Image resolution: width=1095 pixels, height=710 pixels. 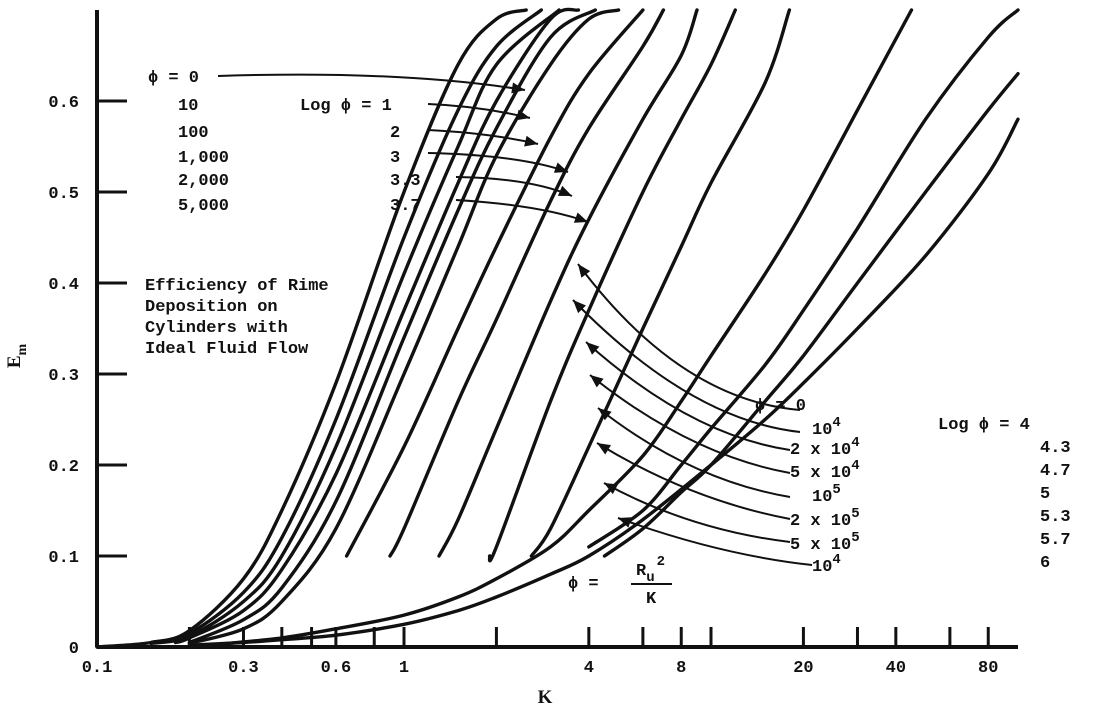 What do you see at coordinates (203, 158) in the screenshot?
I see `legend-upper-phi-label: 1,000` at bounding box center [203, 158].